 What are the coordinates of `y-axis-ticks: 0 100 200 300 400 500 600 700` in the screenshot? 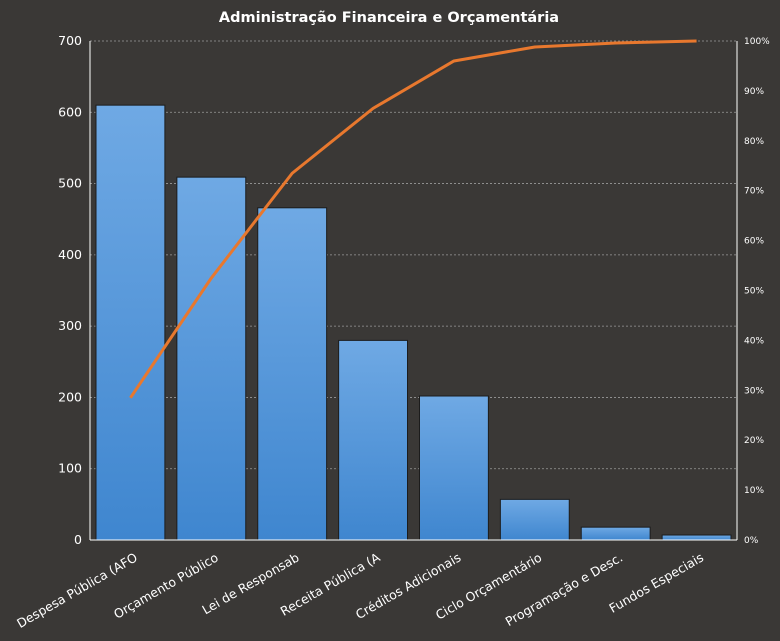 It's located at (70, 290).